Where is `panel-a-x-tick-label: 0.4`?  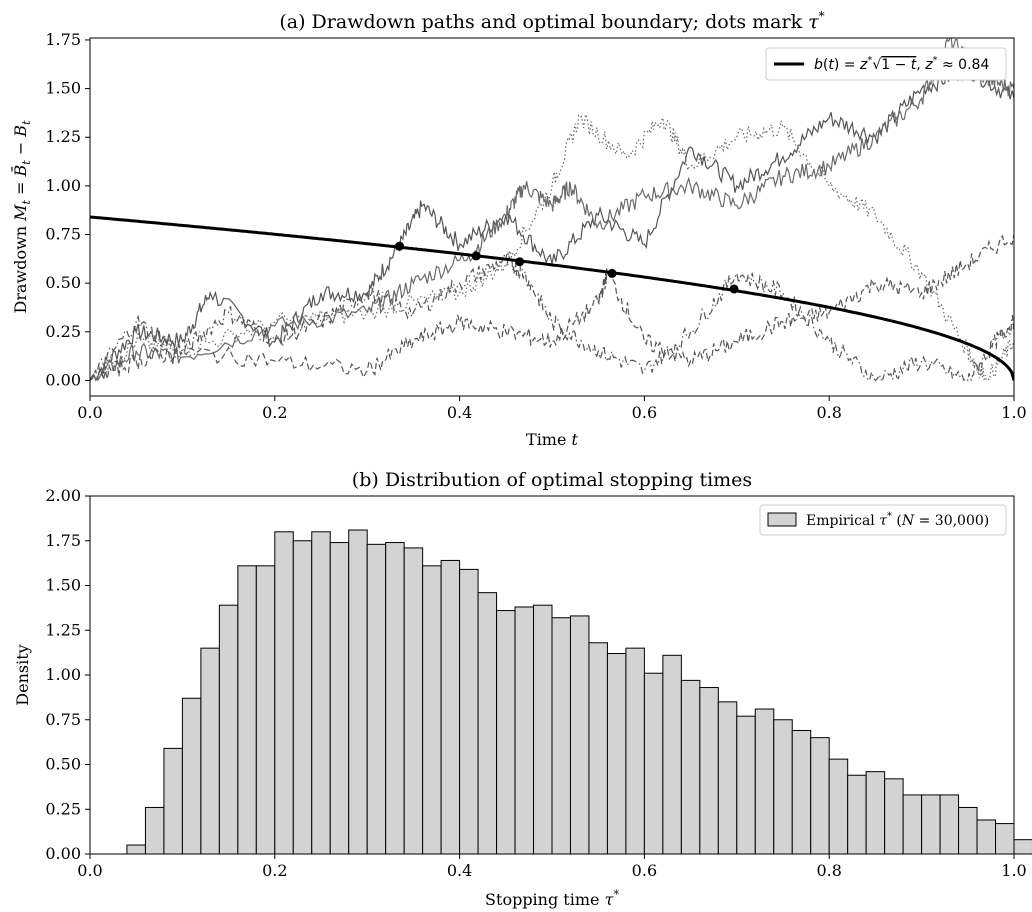
panel-a-x-tick-label: 0.4 is located at coordinates (459, 412).